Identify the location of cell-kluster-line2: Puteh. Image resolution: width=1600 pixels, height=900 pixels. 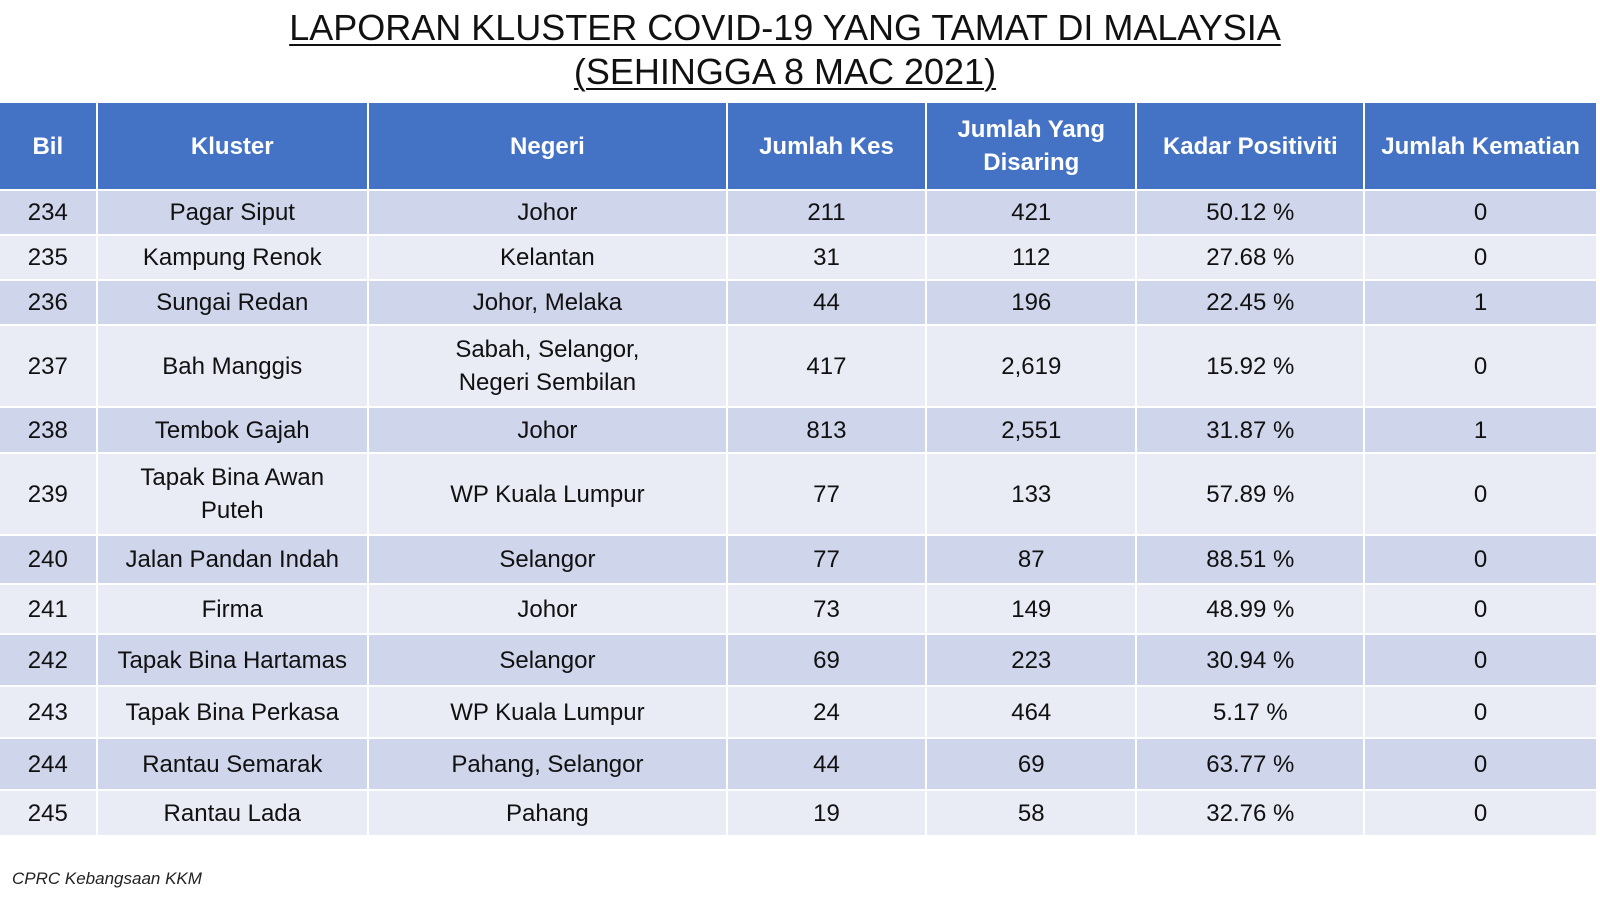
(232, 510).